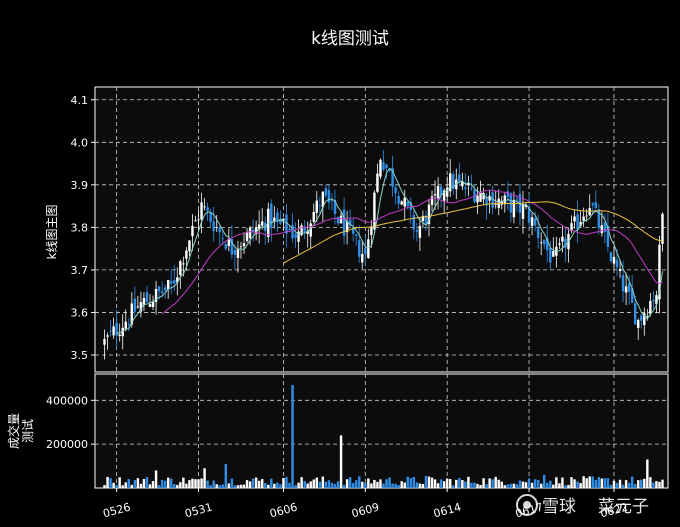 This screenshot has height=527, width=680. Describe the element at coordinates (80, 227) in the screenshot. I see `price-tick-label: 3.8` at that location.